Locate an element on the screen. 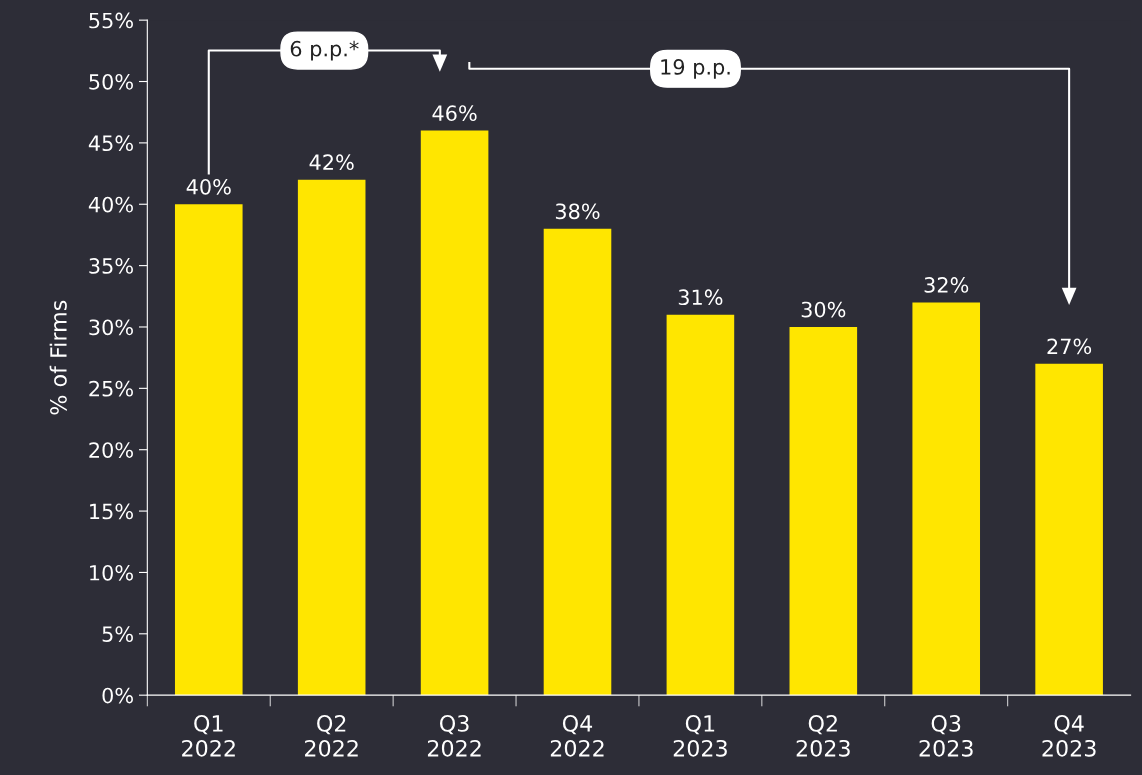  y-tick-label: 40% is located at coordinates (110, 204).